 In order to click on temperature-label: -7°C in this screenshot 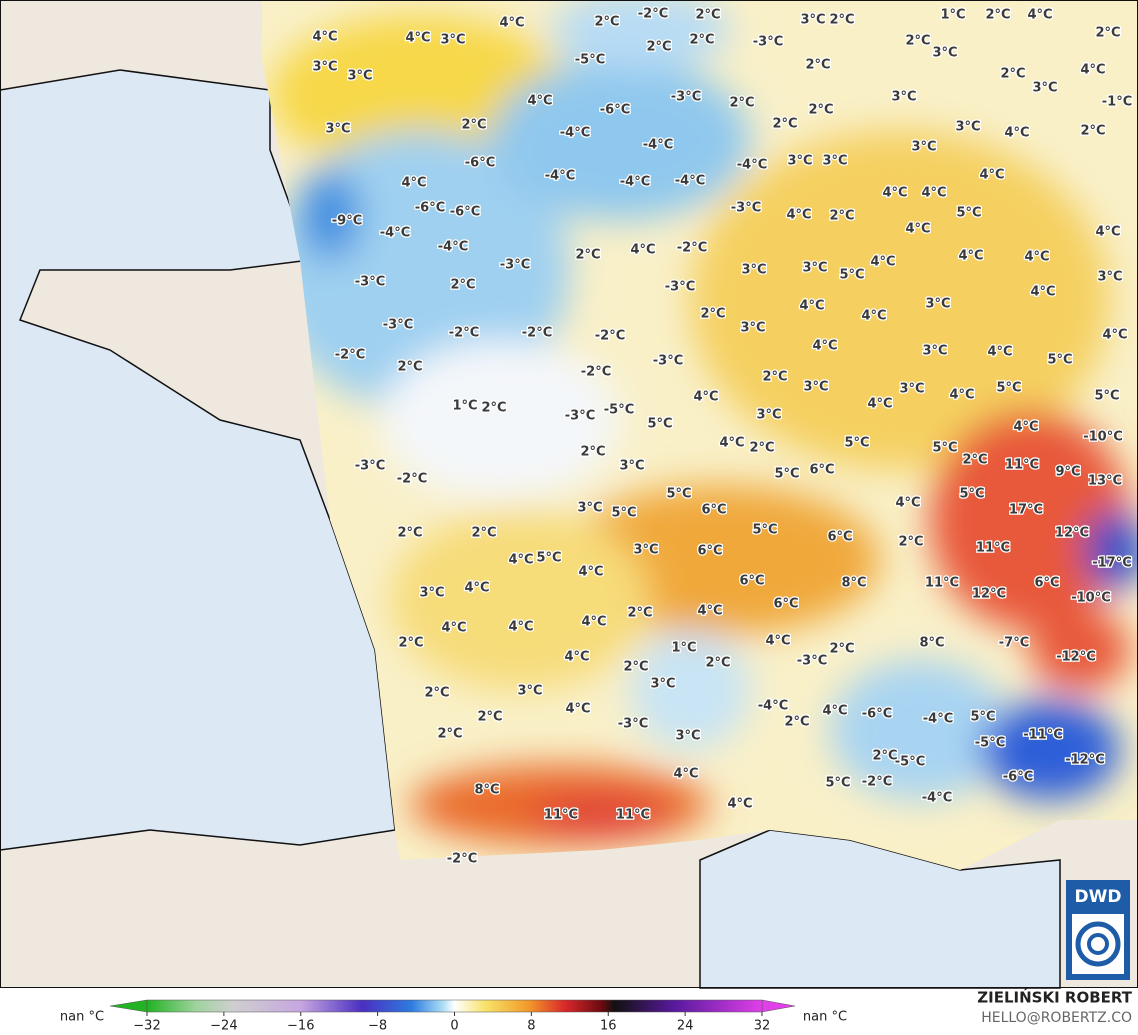, I will do `click(1014, 643)`.